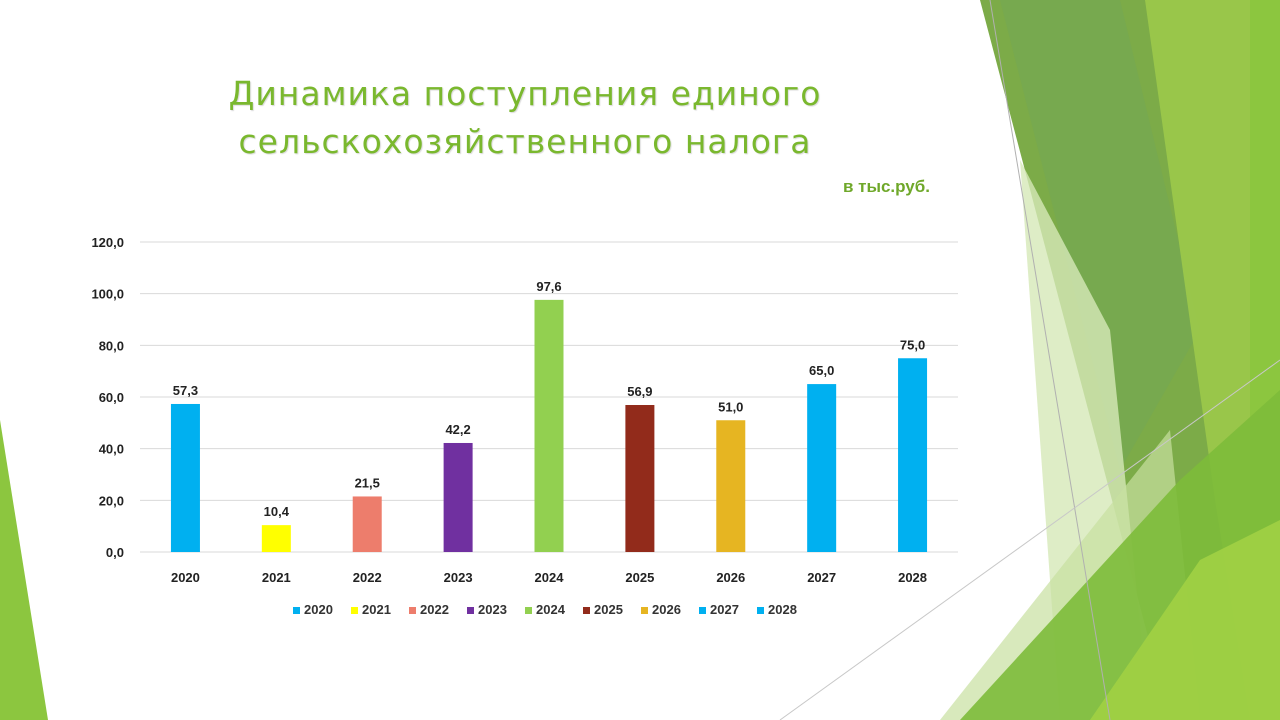 This screenshot has width=1280, height=720. I want to click on x-tick-label-2021: 2021, so click(276, 577).